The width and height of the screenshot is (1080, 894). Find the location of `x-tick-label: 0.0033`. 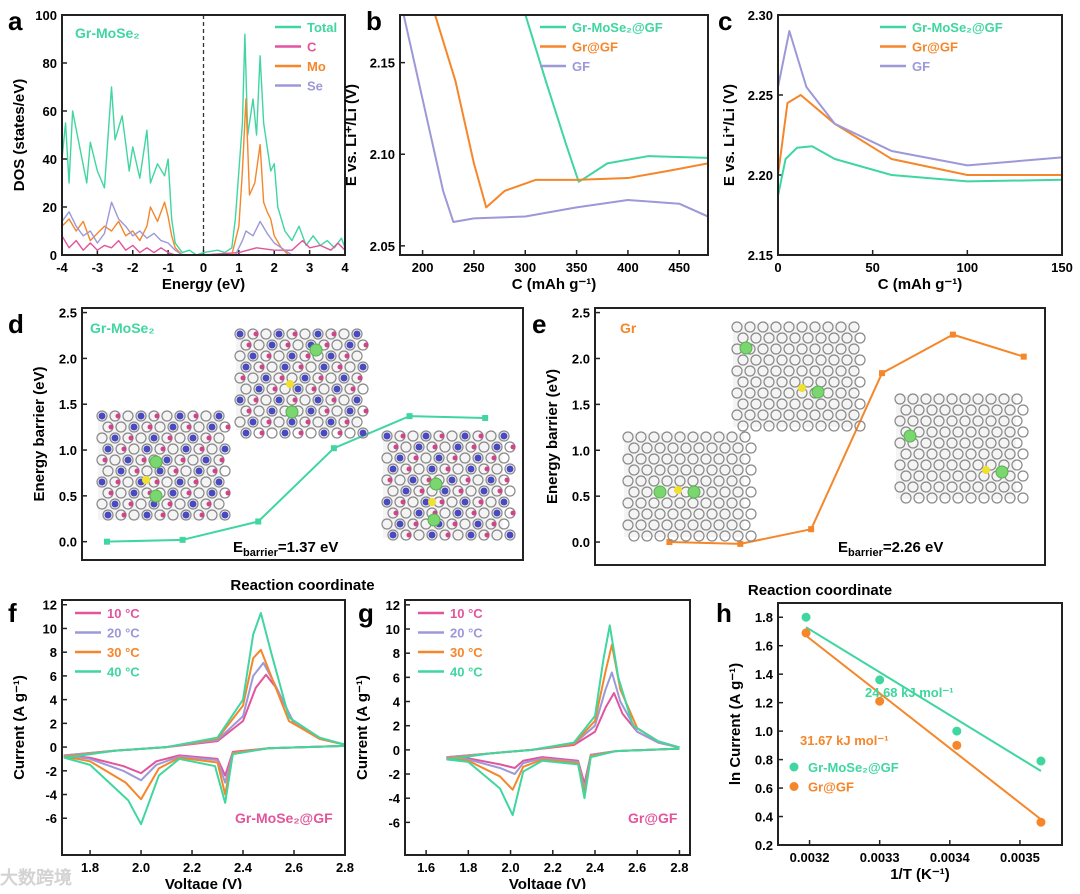

x-tick-label: 0.0033 is located at coordinates (880, 857).